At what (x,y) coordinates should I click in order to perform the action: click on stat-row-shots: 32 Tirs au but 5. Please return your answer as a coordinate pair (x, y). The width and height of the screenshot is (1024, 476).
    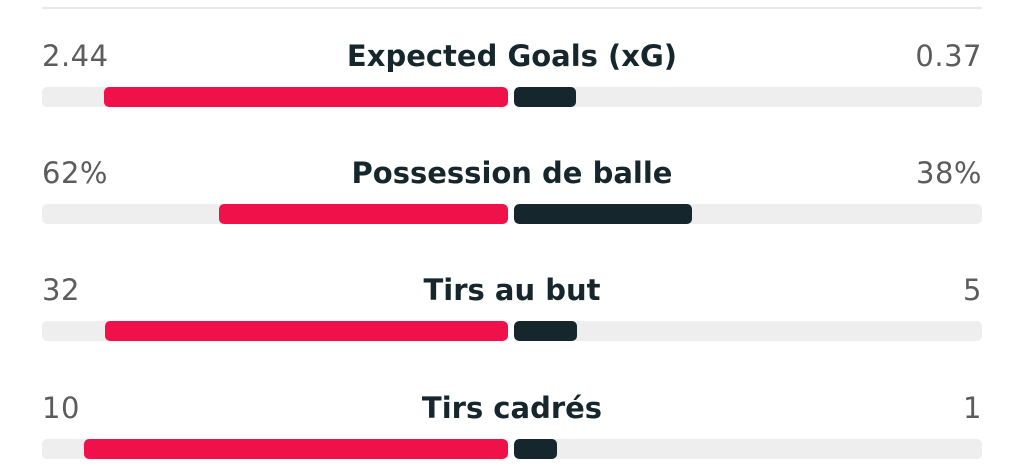
    Looking at the image, I should click on (512, 308).